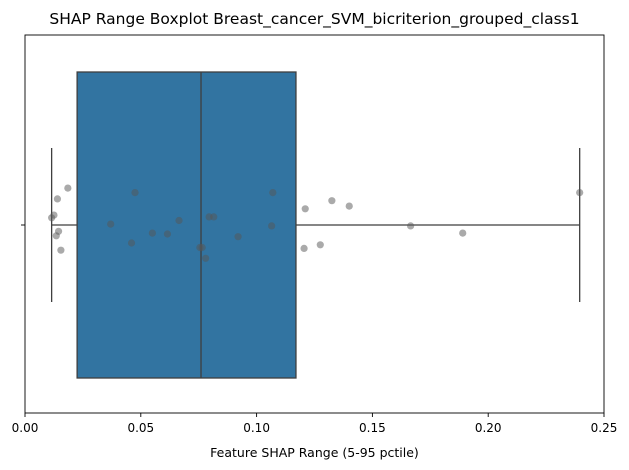  Describe the element at coordinates (140, 428) in the screenshot. I see `x-tick-label: 0.05` at that location.